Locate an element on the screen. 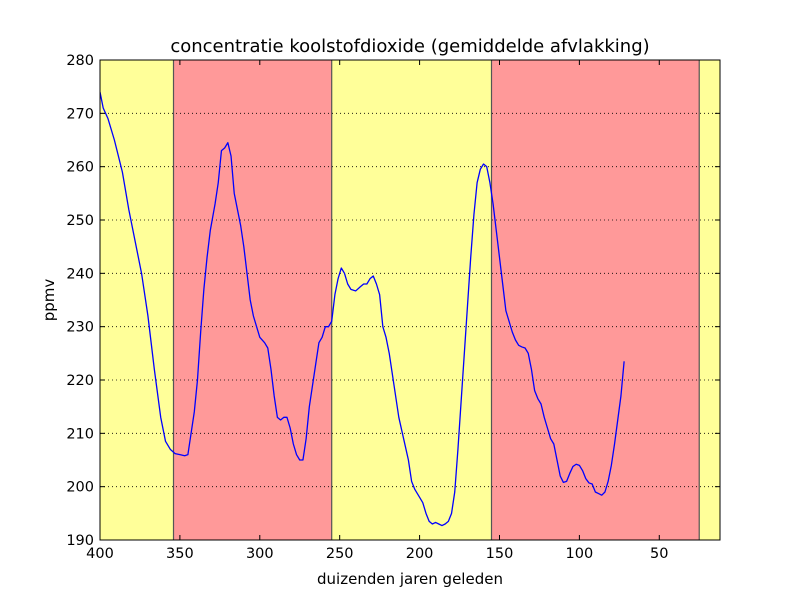 The image size is (800, 600). y-tick-label-190: 190 is located at coordinates (80, 541).